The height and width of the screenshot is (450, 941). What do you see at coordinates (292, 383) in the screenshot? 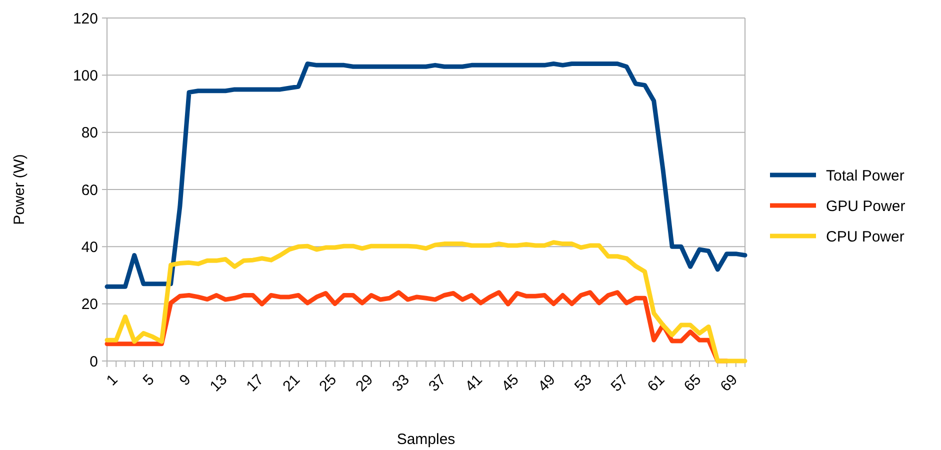
I see `x-tick-label: 21` at bounding box center [292, 383].